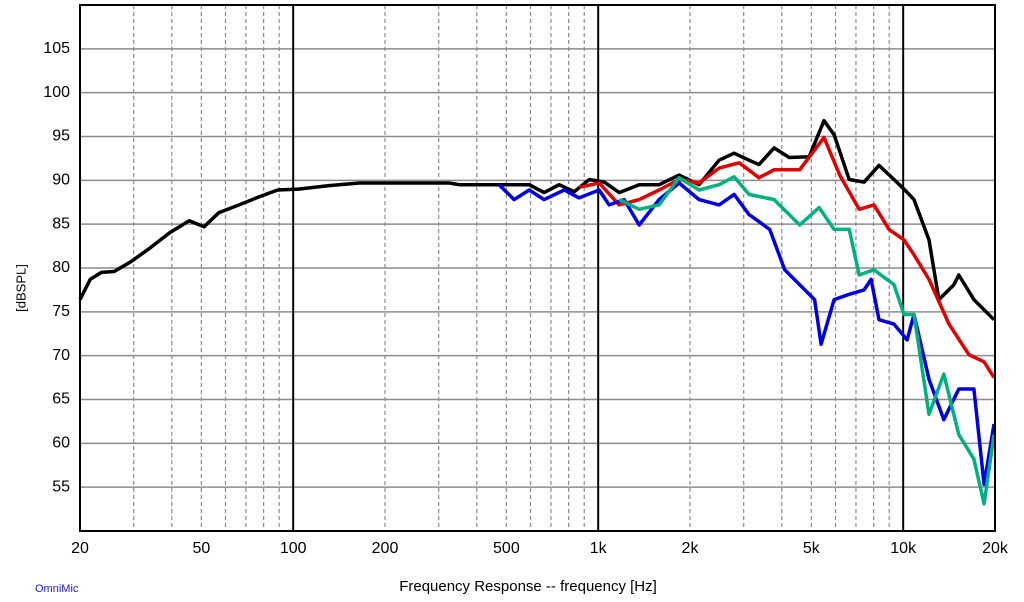 Image resolution: width=1024 pixels, height=602 pixels. Describe the element at coordinates (61, 399) in the screenshot. I see `y-tick-label: 65` at that location.